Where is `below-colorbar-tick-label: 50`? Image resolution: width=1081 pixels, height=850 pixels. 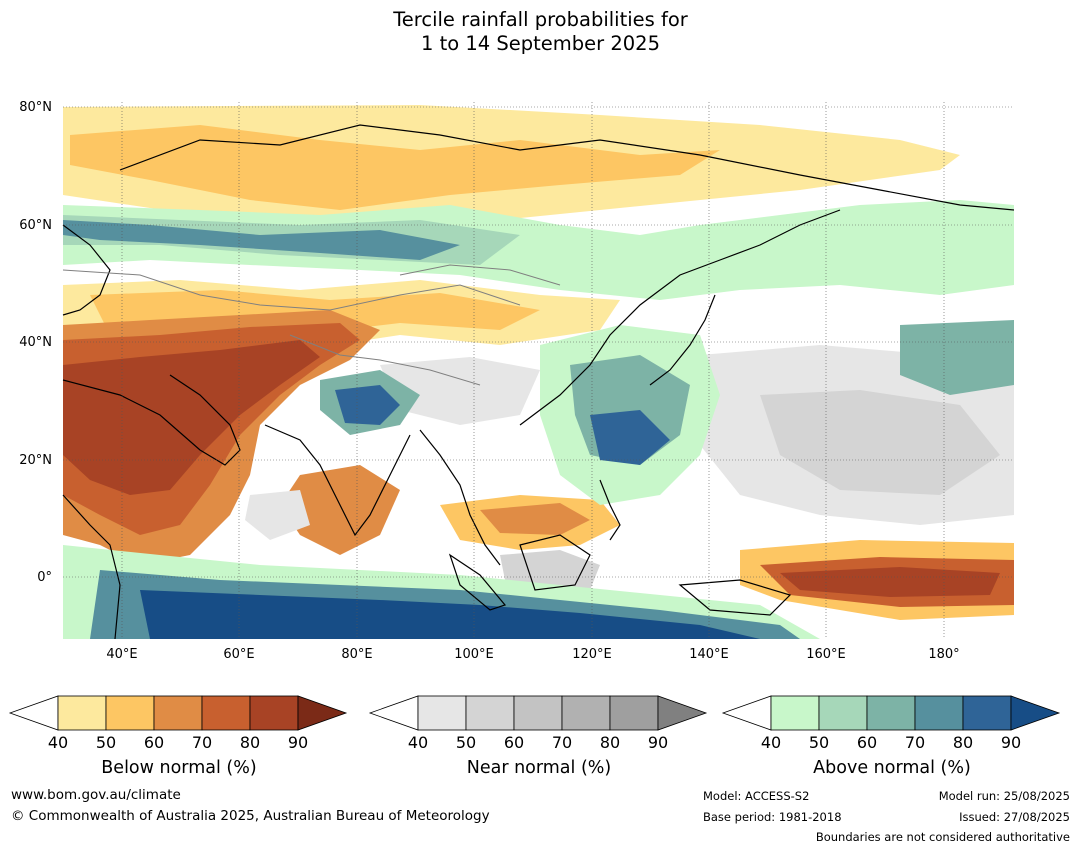
below-colorbar-tick-label: 50 is located at coordinates (106, 742).